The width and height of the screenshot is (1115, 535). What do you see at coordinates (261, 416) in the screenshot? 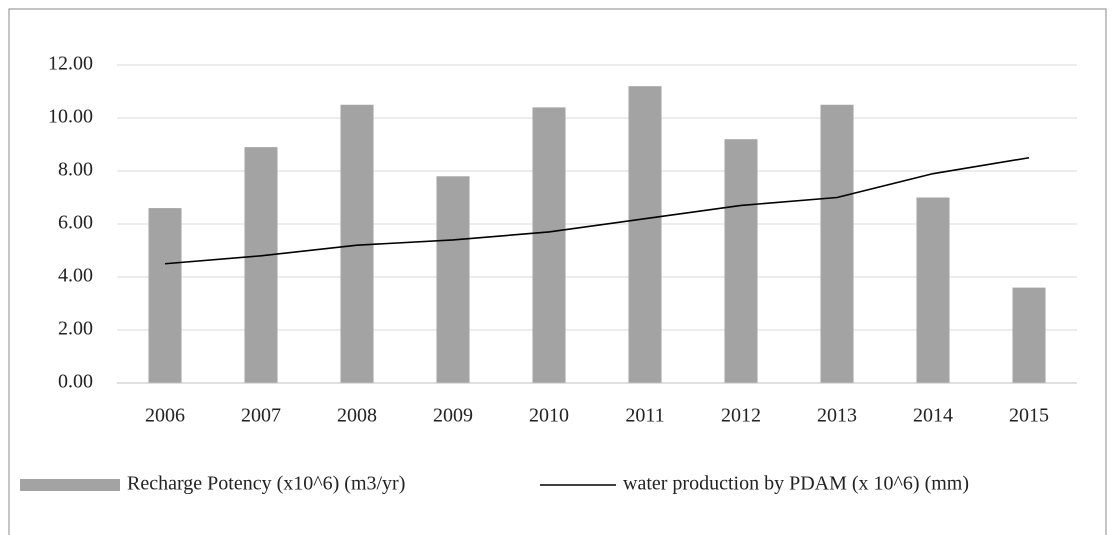
I see `x-tick-label: 2007` at bounding box center [261, 416].